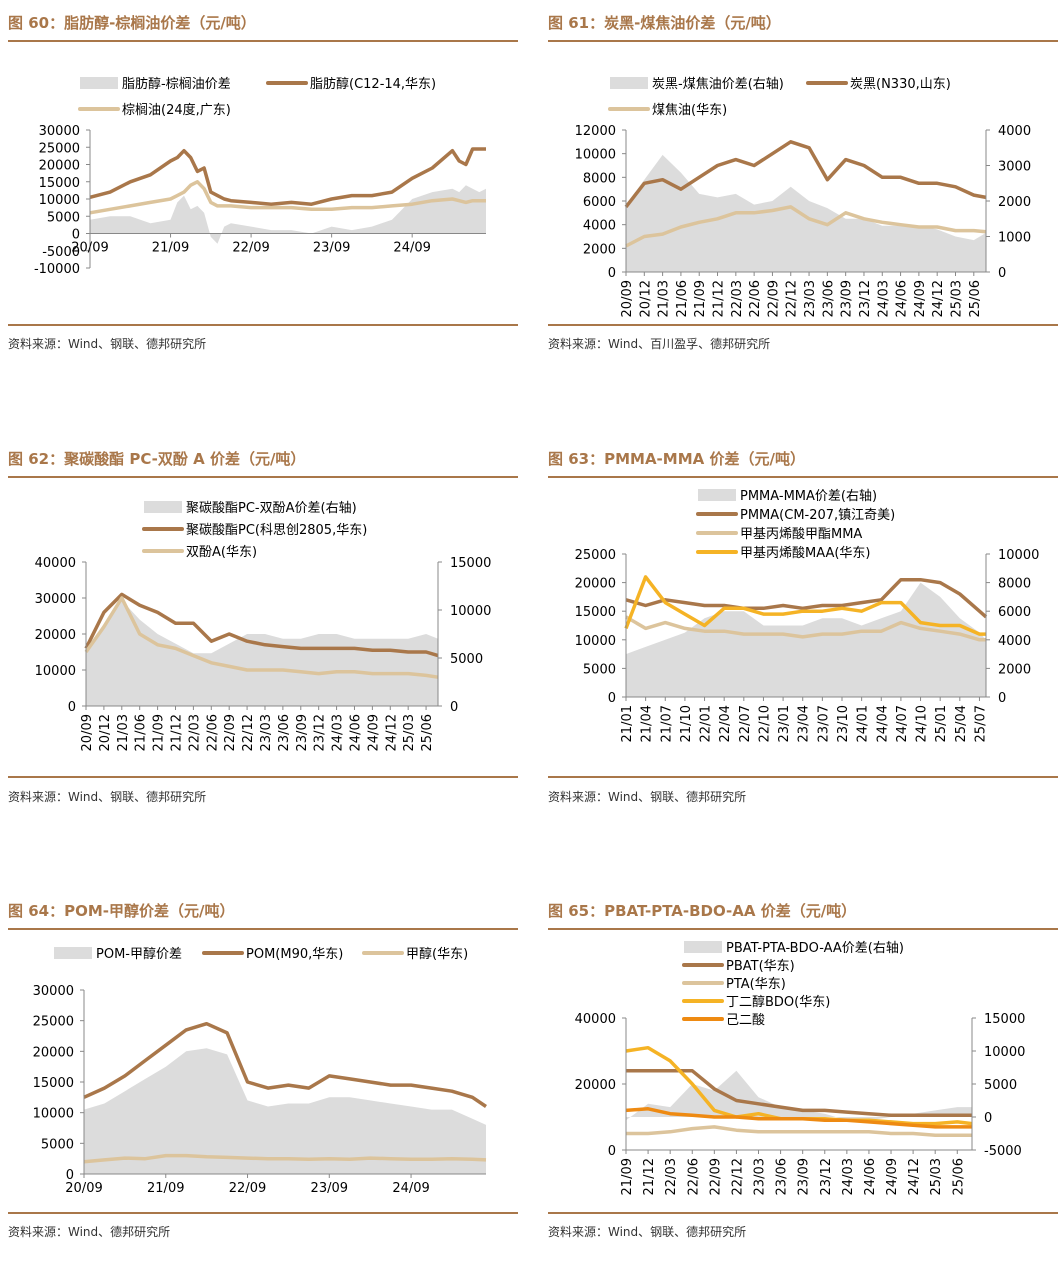  Describe the element at coordinates (89, 1232) in the screenshot. I see `chart-source: 资料来源：Wind、德邦研究所` at that location.